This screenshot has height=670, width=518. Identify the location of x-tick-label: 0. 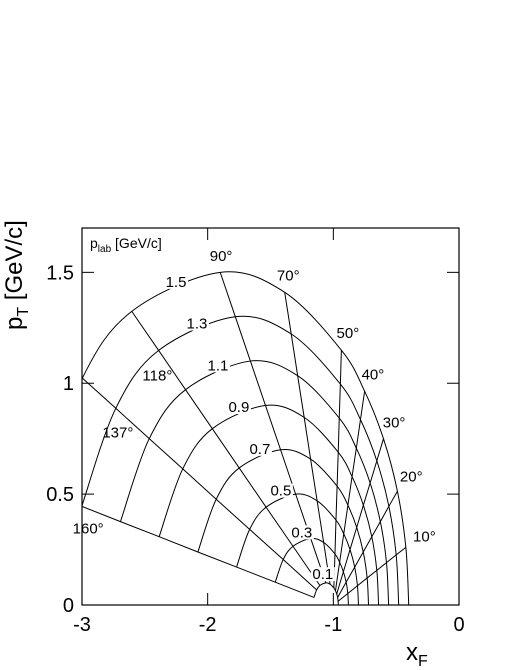
(458, 625).